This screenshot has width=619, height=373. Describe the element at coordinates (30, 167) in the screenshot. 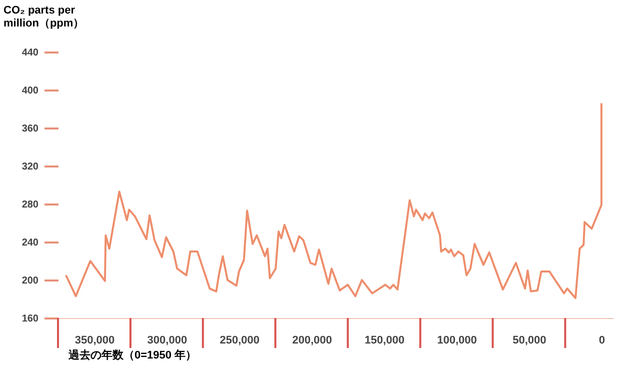

I see `y-tick-label: 320` at that location.